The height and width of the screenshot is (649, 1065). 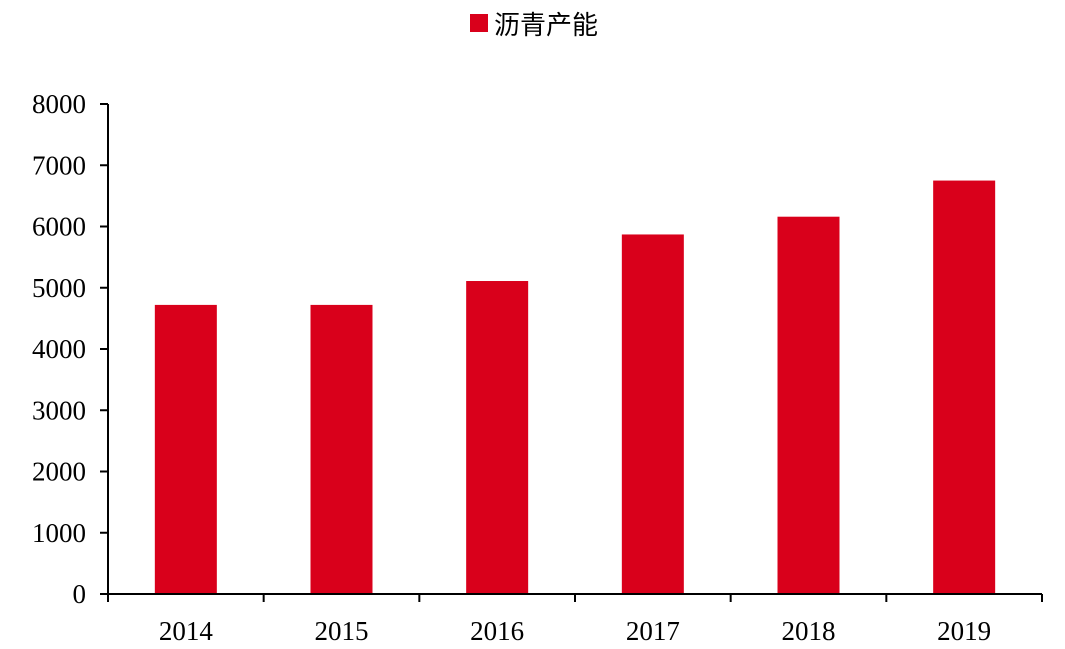 What do you see at coordinates (59, 288) in the screenshot?
I see `y-tick-label: 5000` at bounding box center [59, 288].